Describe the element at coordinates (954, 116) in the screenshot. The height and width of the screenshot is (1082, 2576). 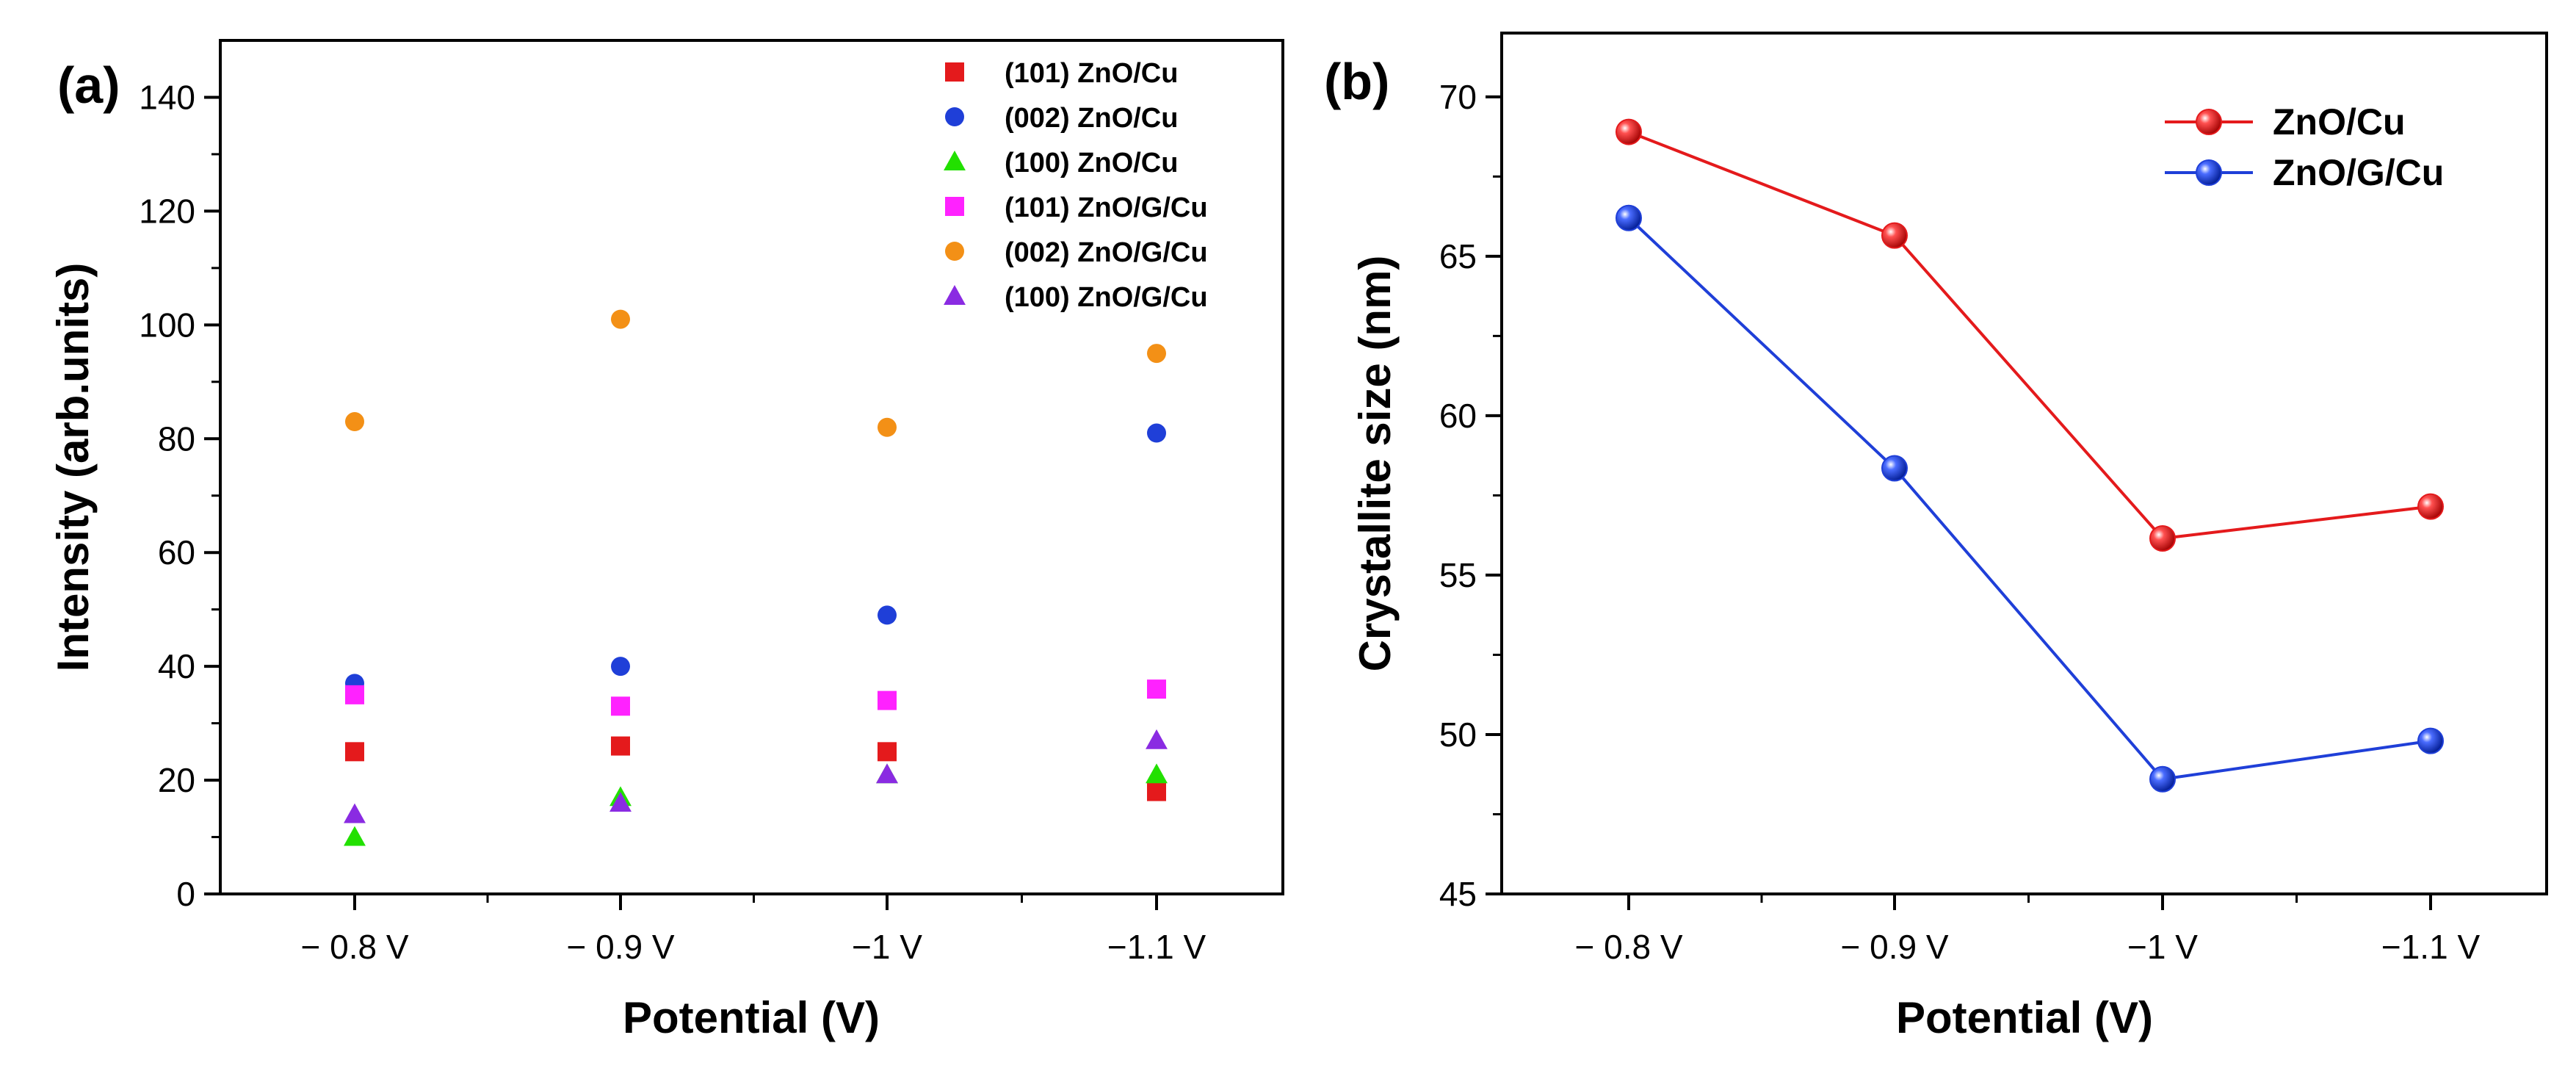
I see `legend-marker-002-zno-cu` at that location.